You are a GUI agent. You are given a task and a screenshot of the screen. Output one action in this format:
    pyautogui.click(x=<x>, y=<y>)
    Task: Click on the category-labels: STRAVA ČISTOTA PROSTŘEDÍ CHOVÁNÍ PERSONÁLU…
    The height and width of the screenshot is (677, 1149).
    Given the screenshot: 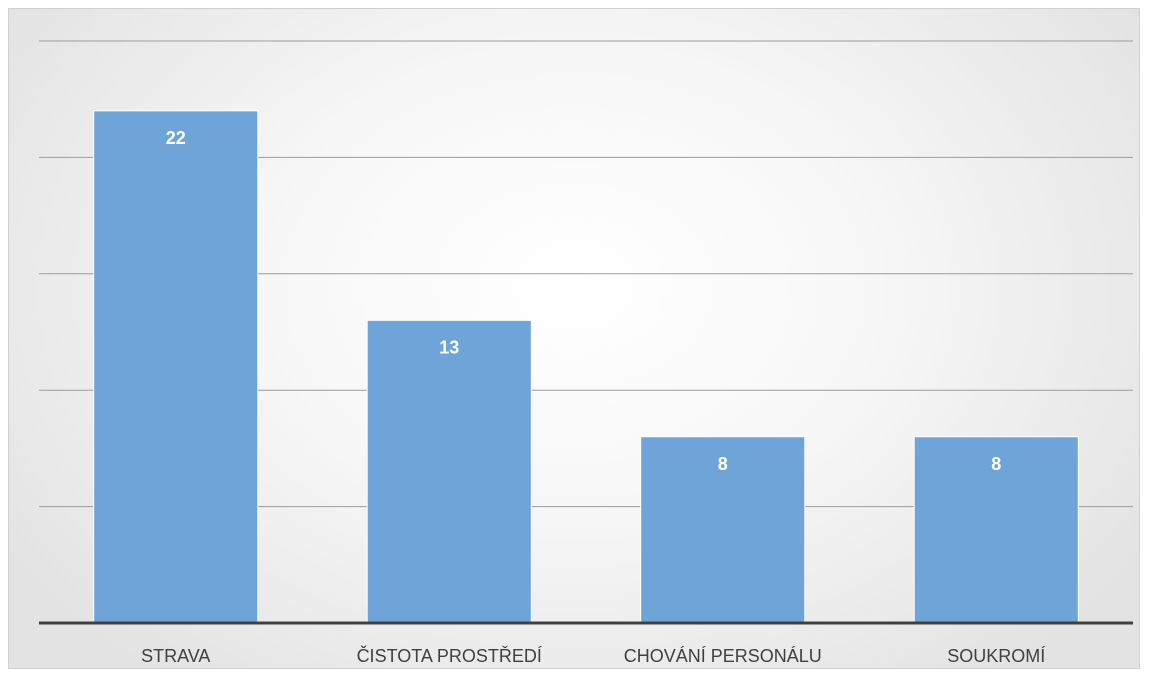 What is the action you would take?
    pyautogui.click(x=593, y=655)
    